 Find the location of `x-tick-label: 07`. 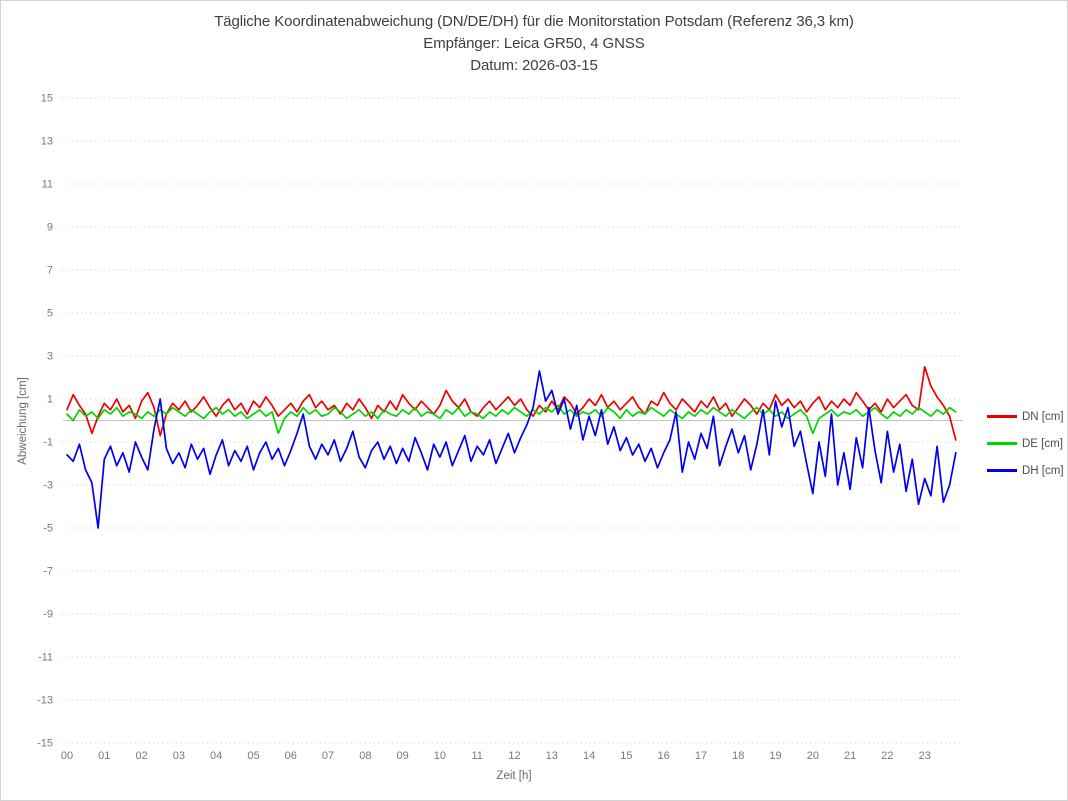

x-tick-label: 07 is located at coordinates (328, 756).